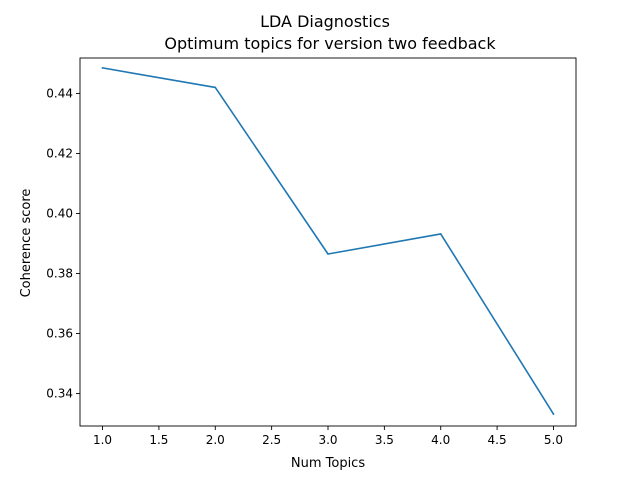 Image resolution: width=640 pixels, height=480 pixels. What do you see at coordinates (497, 440) in the screenshot?
I see `x-tick-label: 4.5` at bounding box center [497, 440].